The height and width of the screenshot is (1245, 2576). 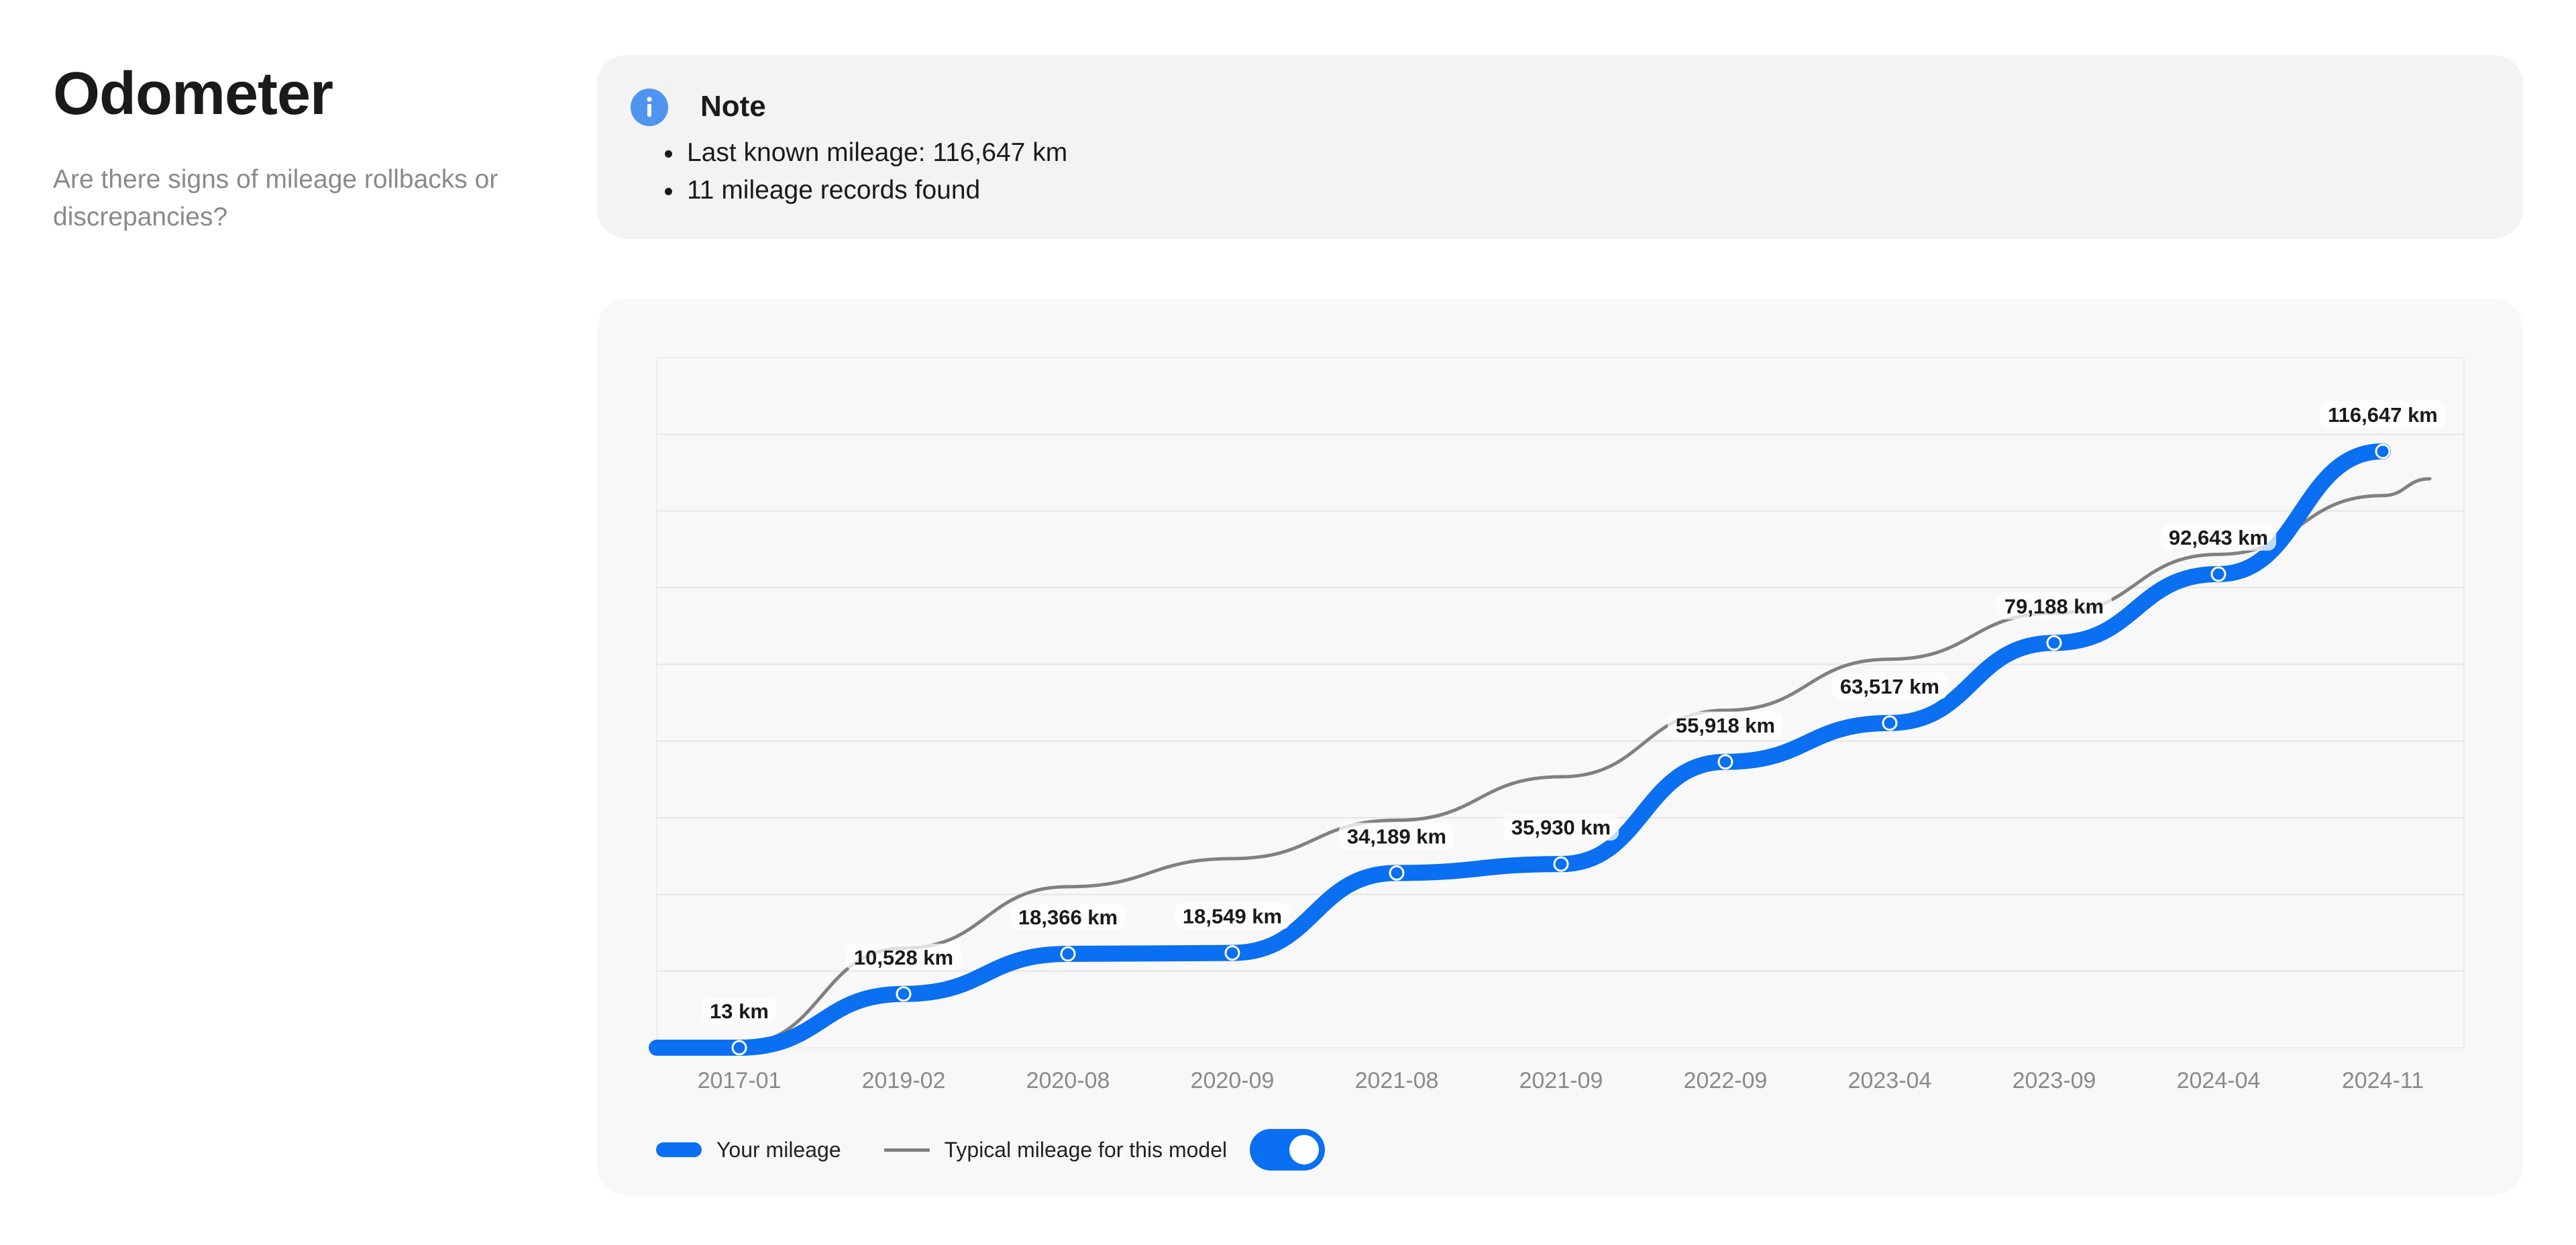 I want to click on legend-label-your-mileage: Your mileage, so click(x=778, y=1149).